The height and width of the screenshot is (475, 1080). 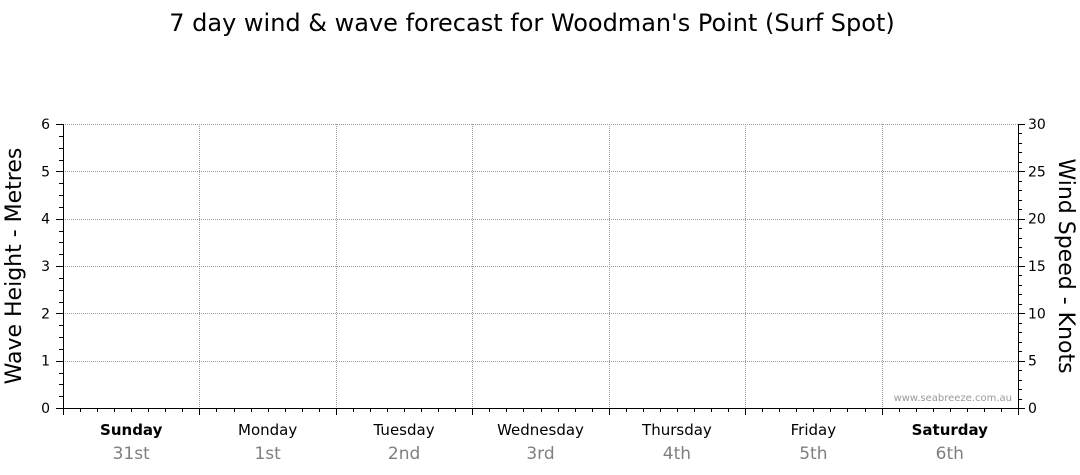 I want to click on right-tick-label: 5, so click(x=1032, y=362).